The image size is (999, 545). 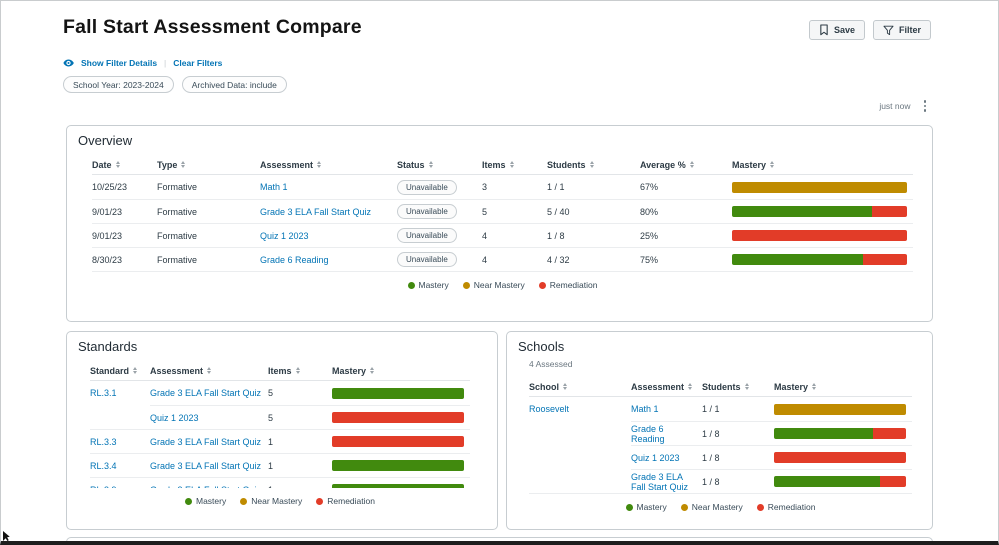 What do you see at coordinates (551, 364) in the screenshot?
I see `schools-assessed-count: 4 Assessed` at bounding box center [551, 364].